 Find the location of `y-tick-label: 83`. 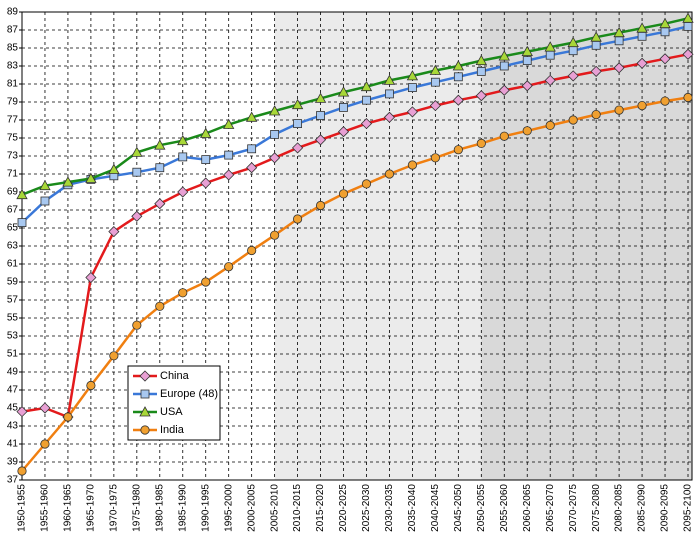

y-tick-label: 83 is located at coordinates (13, 66).